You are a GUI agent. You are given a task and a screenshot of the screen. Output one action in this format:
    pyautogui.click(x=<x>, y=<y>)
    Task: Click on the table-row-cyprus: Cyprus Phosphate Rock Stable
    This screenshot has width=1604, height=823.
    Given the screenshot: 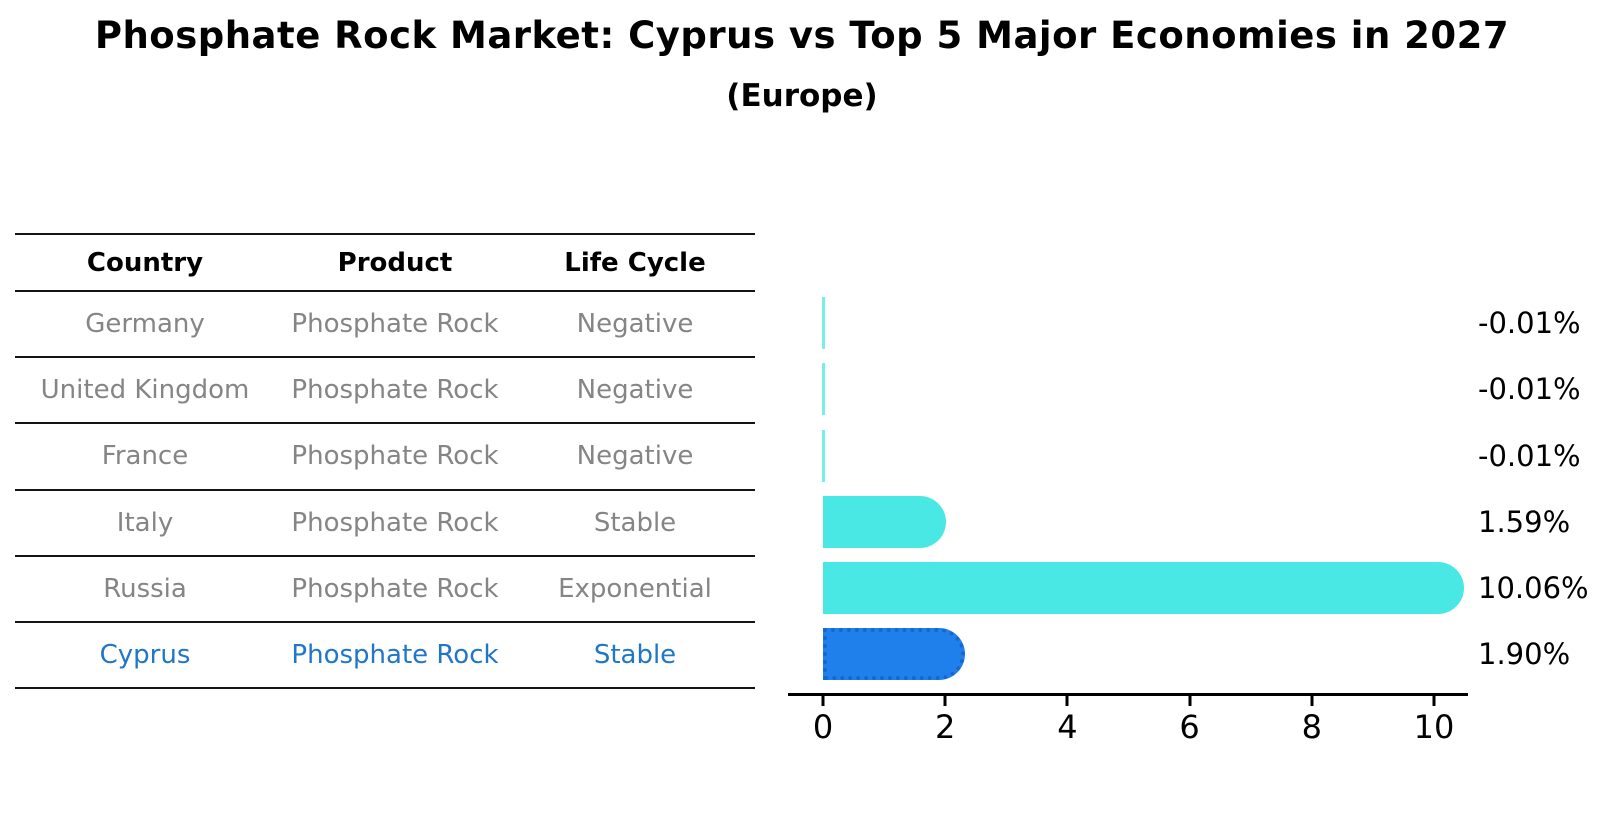 What is the action you would take?
    pyautogui.click(x=385, y=653)
    